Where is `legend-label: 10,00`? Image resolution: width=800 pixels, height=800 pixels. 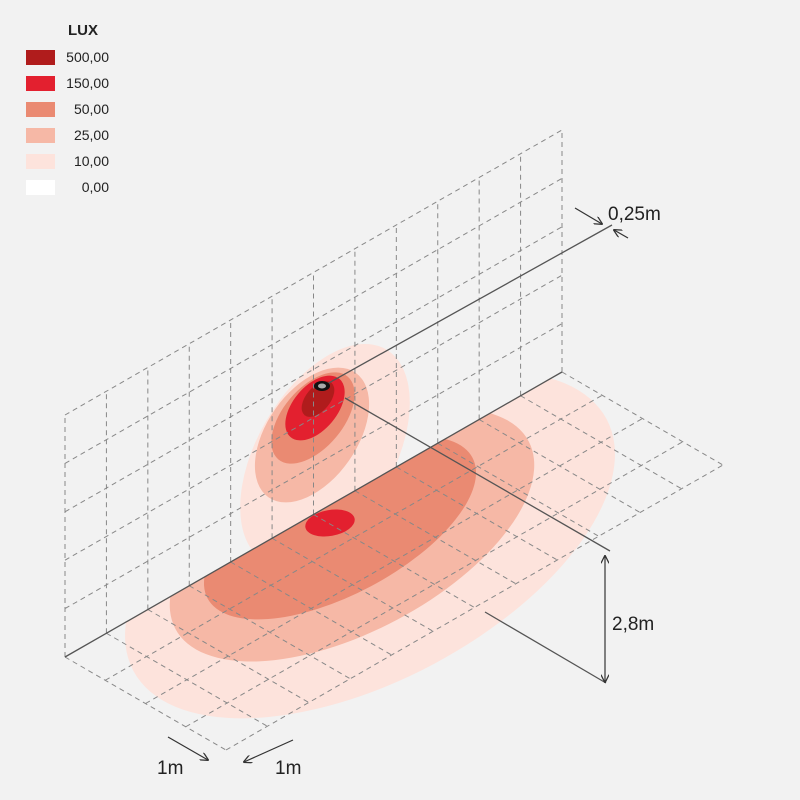 legend-label: 10,00 is located at coordinates (91, 161).